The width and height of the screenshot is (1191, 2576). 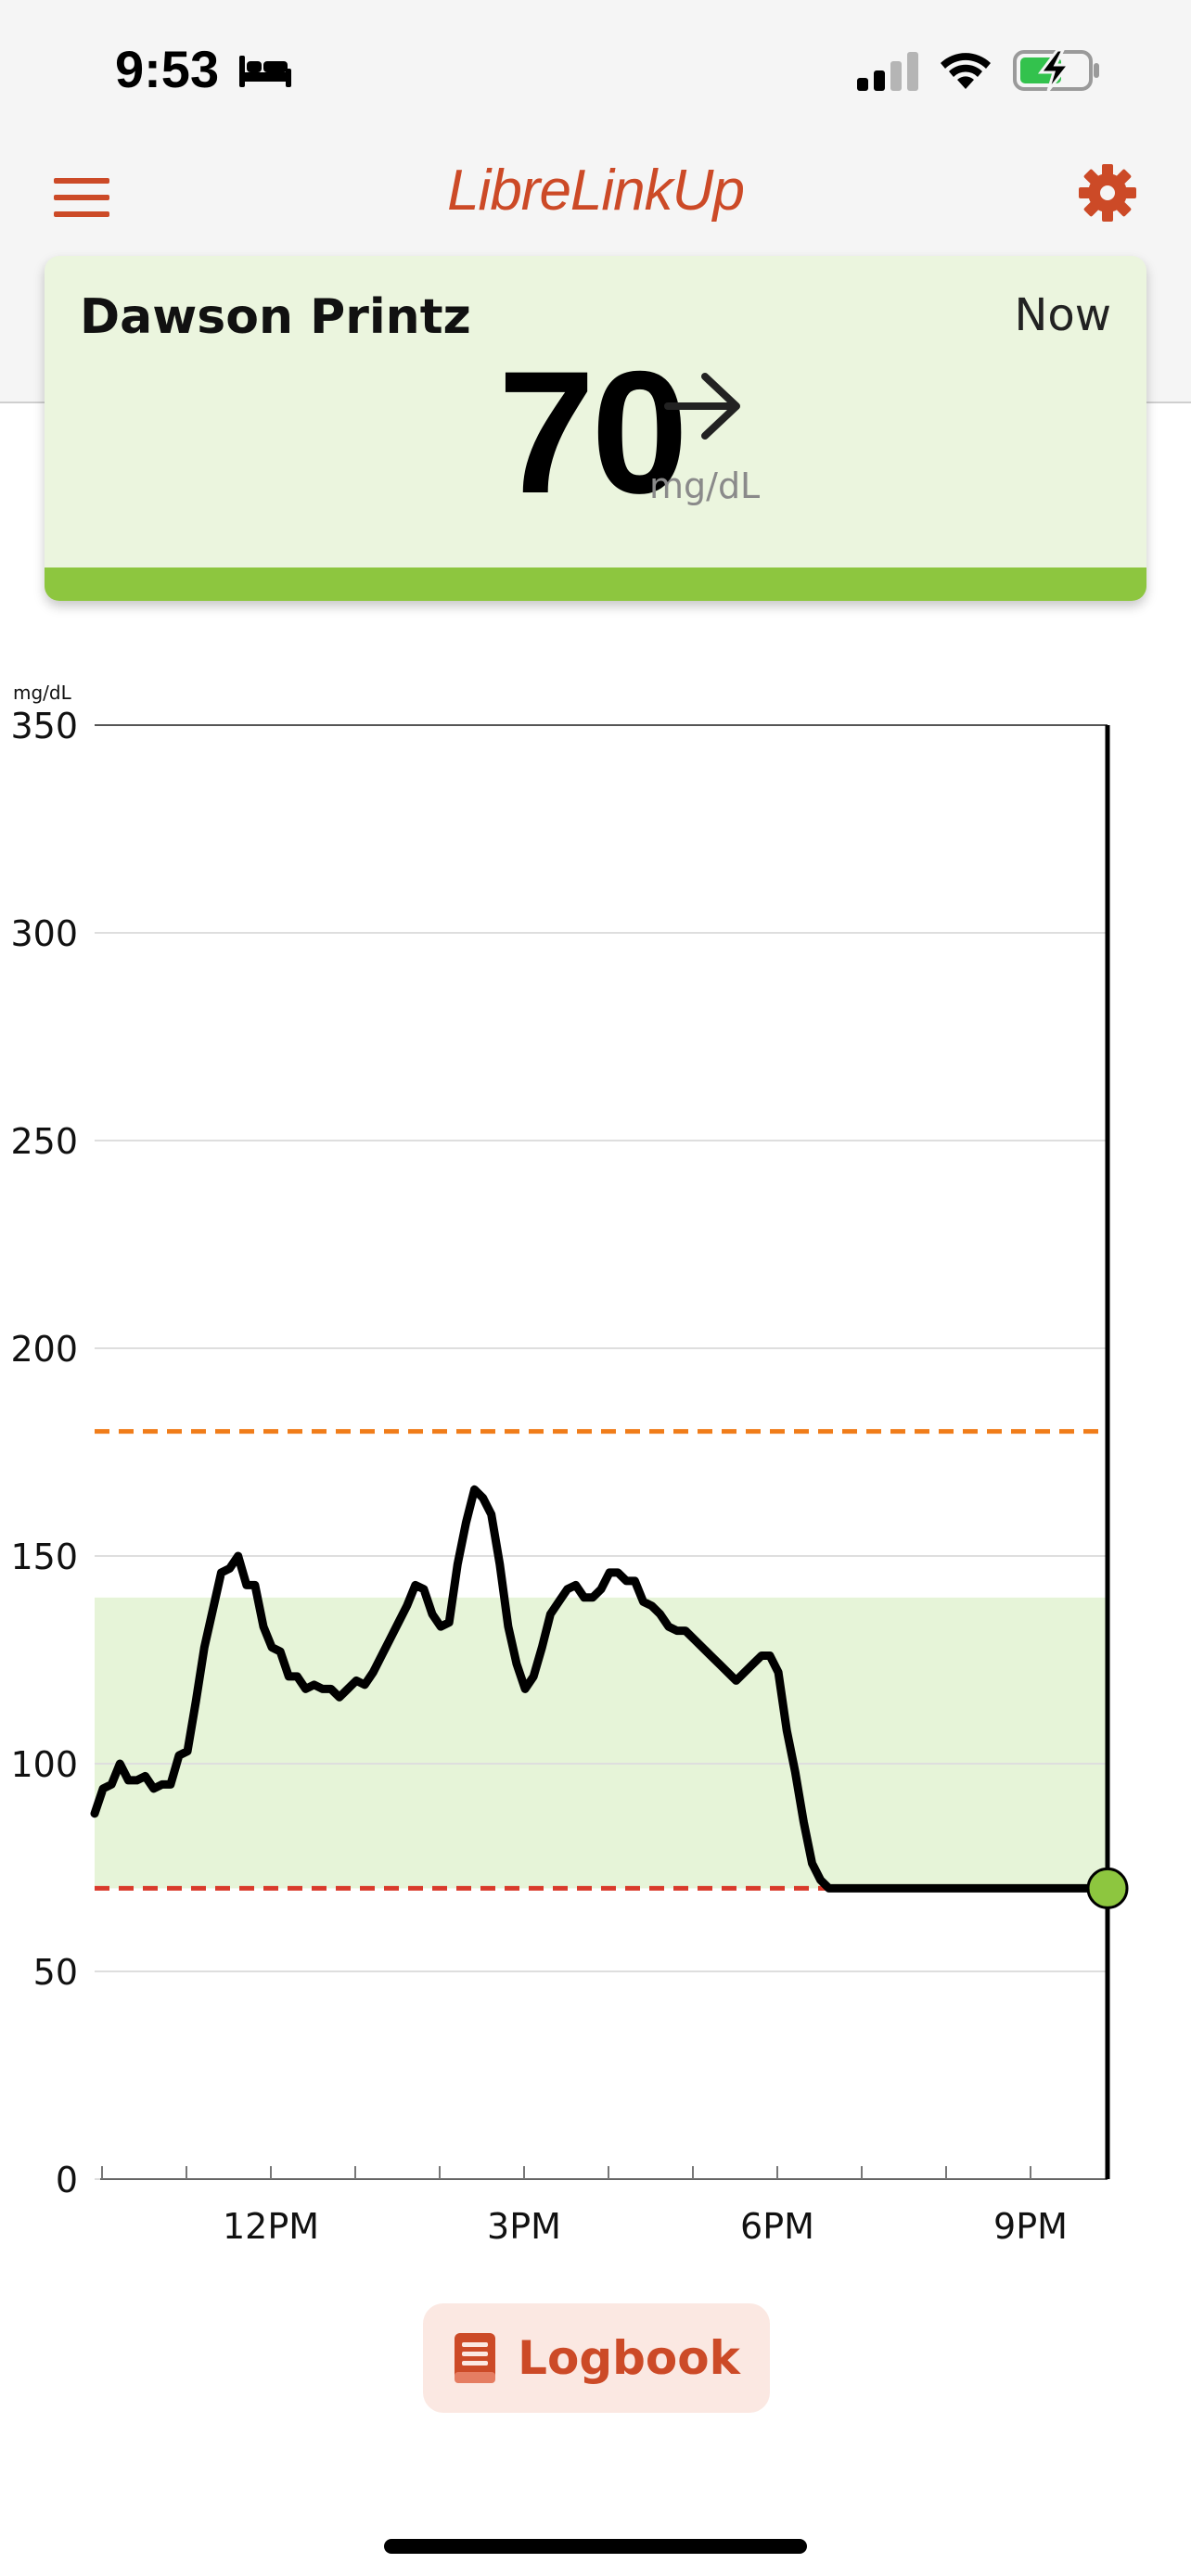 I want to click on y-tick-label: 250, so click(x=44, y=1142).